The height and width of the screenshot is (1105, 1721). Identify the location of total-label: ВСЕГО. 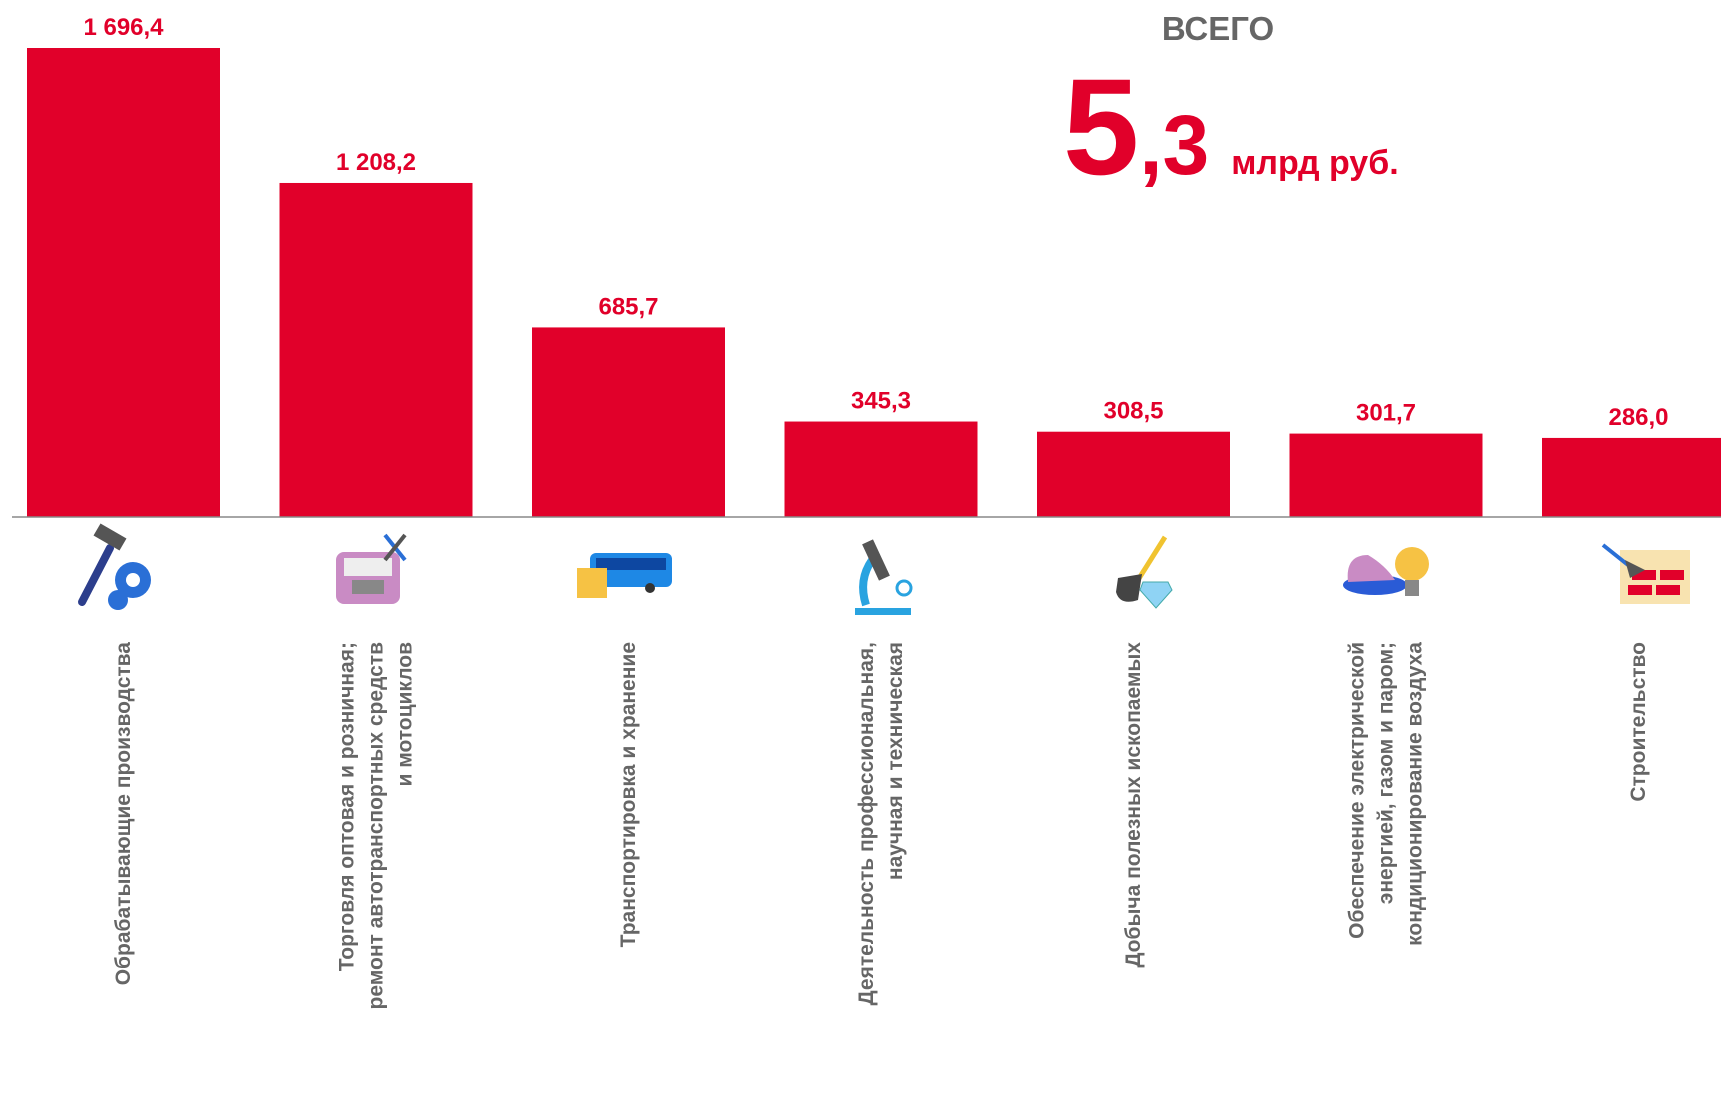
(1218, 28).